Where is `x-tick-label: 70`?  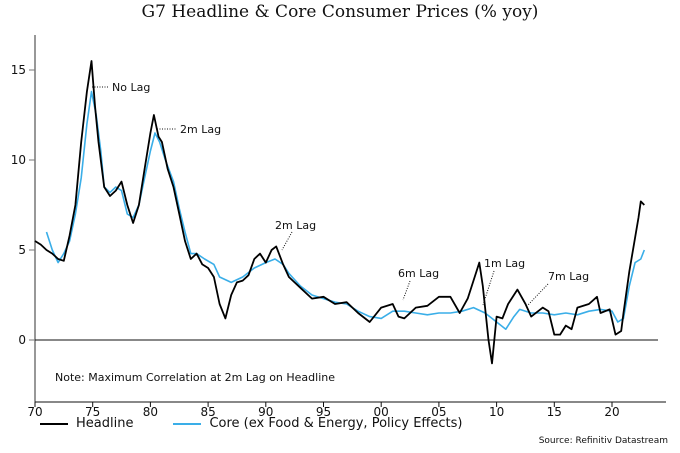 x-tick-label: 70 is located at coordinates (34, 412).